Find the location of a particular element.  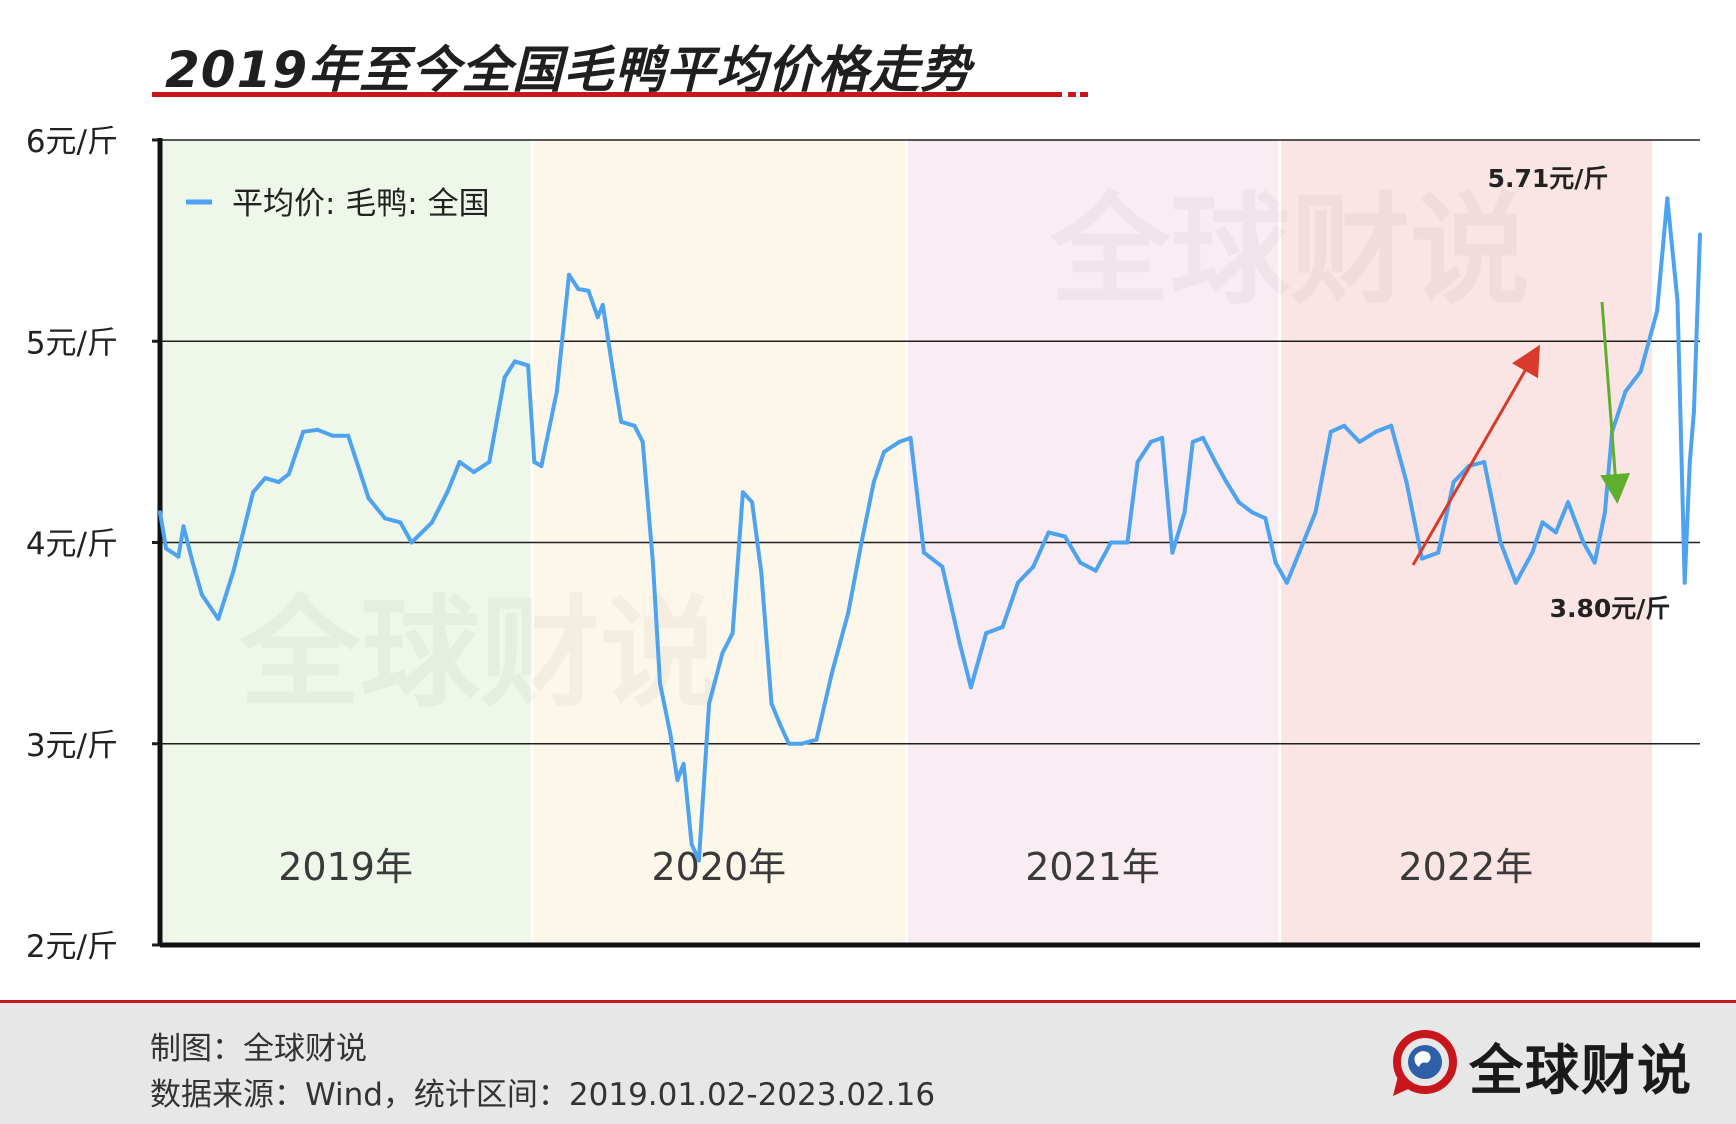

chart-credit: 制图：全球财说 is located at coordinates (258, 1049).